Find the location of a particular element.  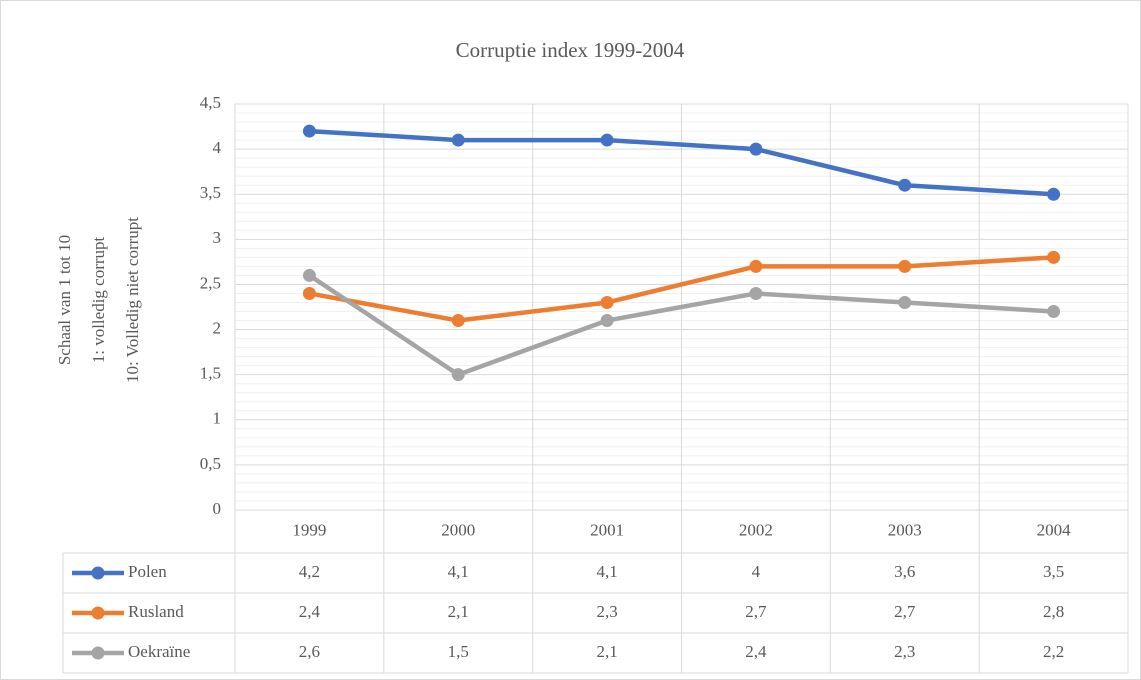

table-value: 4,2 is located at coordinates (309, 571).